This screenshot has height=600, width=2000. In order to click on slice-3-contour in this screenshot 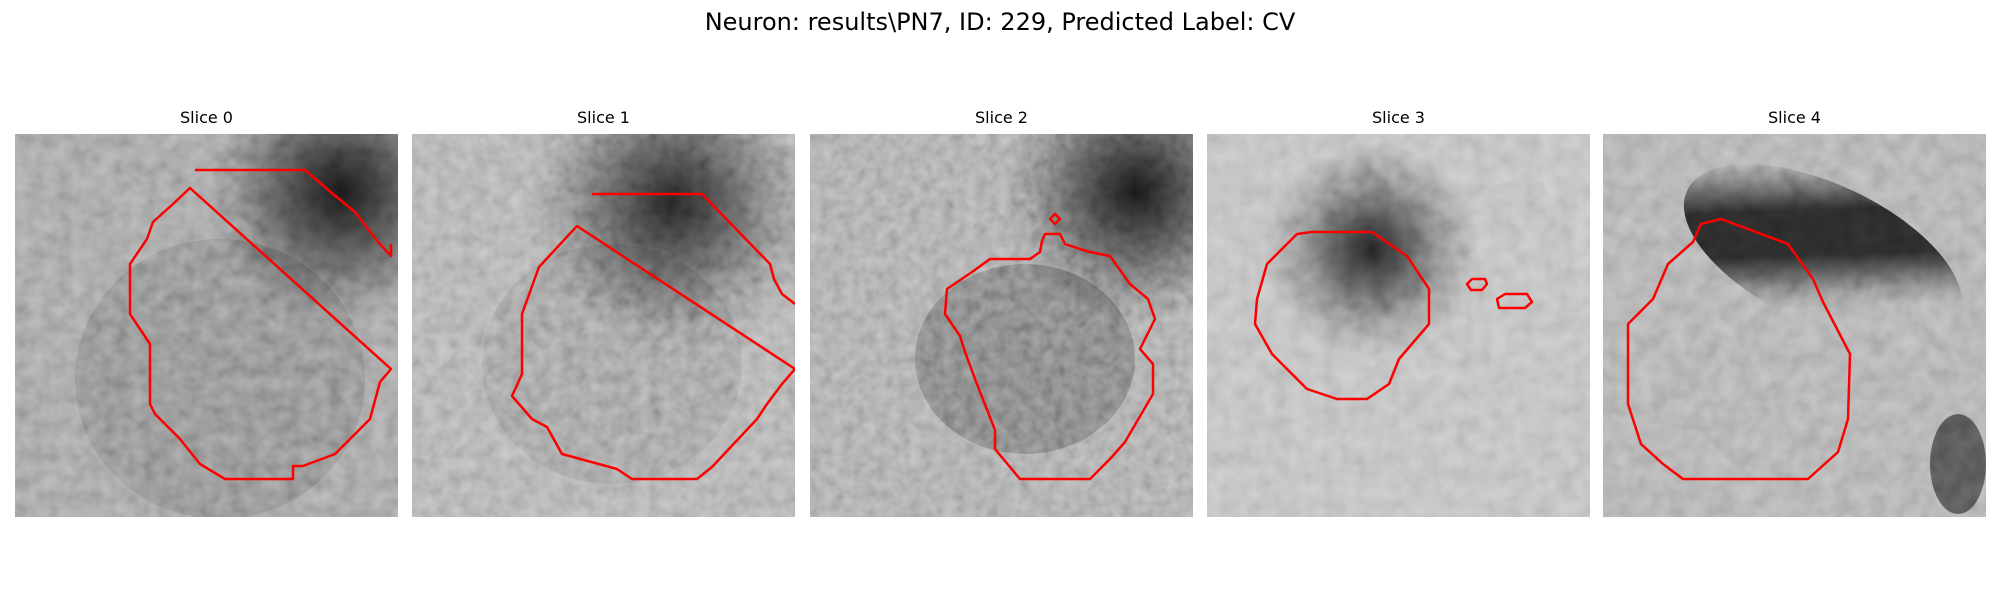, I will do `click(1393, 315)`.